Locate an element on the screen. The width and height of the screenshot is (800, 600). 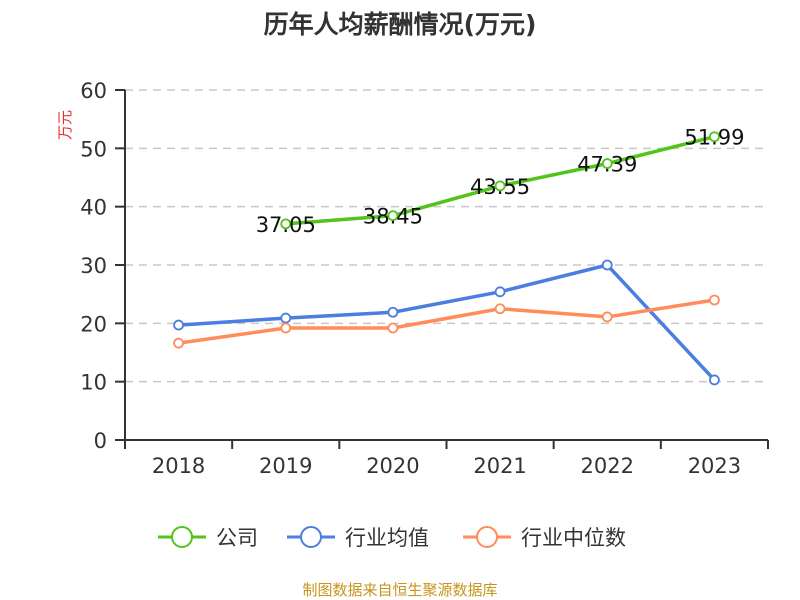
data-label: 47.39 is located at coordinates (607, 165).